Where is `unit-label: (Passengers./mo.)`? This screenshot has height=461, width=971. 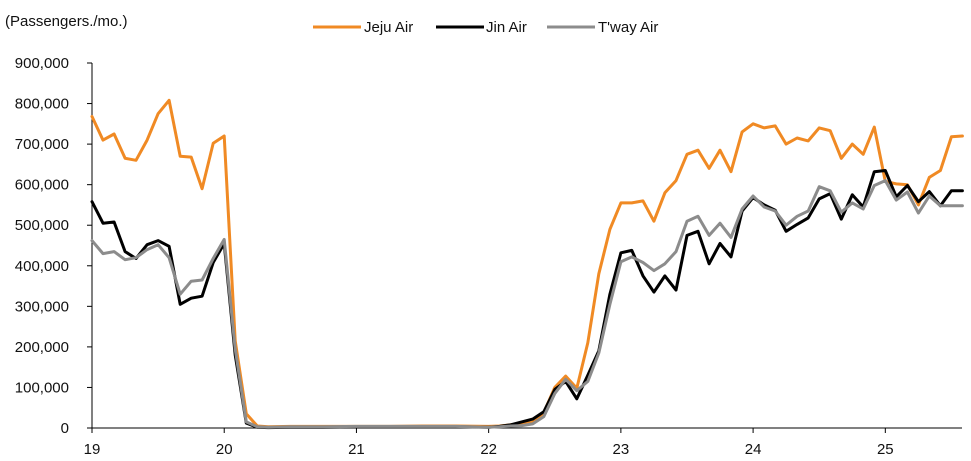 unit-label: (Passengers./mo.) is located at coordinates (66, 21).